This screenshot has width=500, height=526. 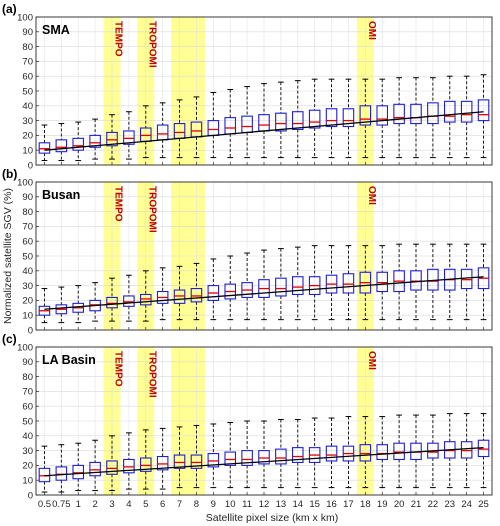 I want to click on x-tick-label: 8, so click(x=196, y=504).